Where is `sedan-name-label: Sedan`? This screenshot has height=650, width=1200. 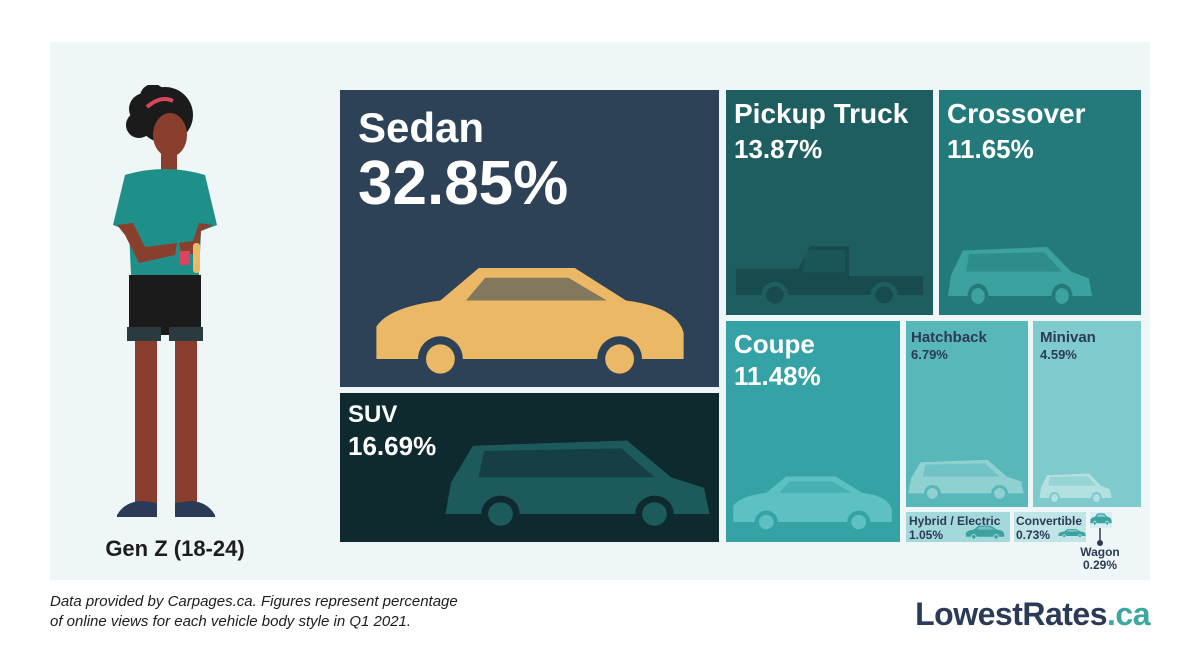
sedan-name-label: Sedan is located at coordinates (421, 127).